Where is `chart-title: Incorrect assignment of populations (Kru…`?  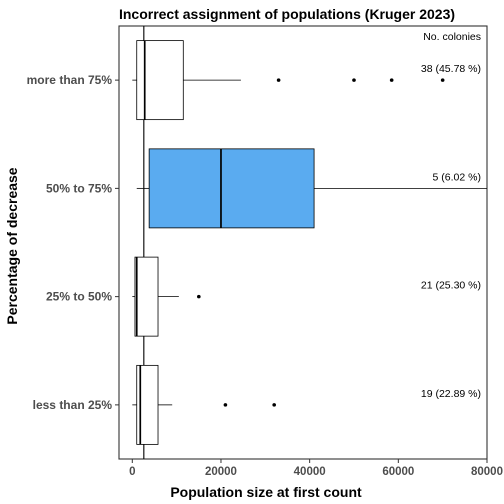
chart-title: Incorrect assignment of populations (Kru… is located at coordinates (287, 14).